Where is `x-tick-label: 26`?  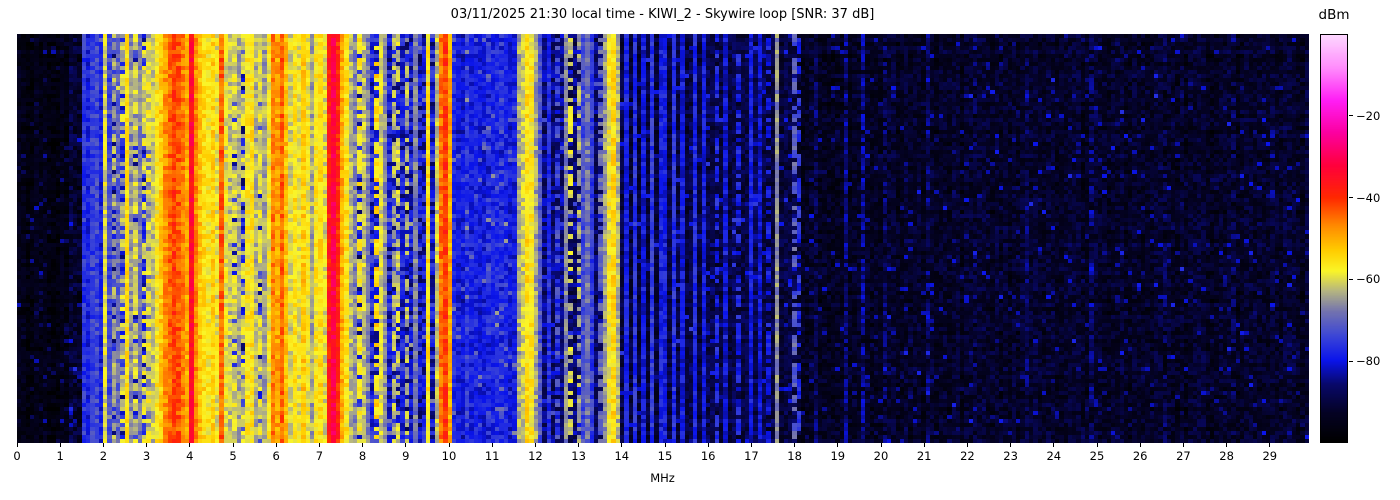 x-tick-label: 26 is located at coordinates (1140, 456).